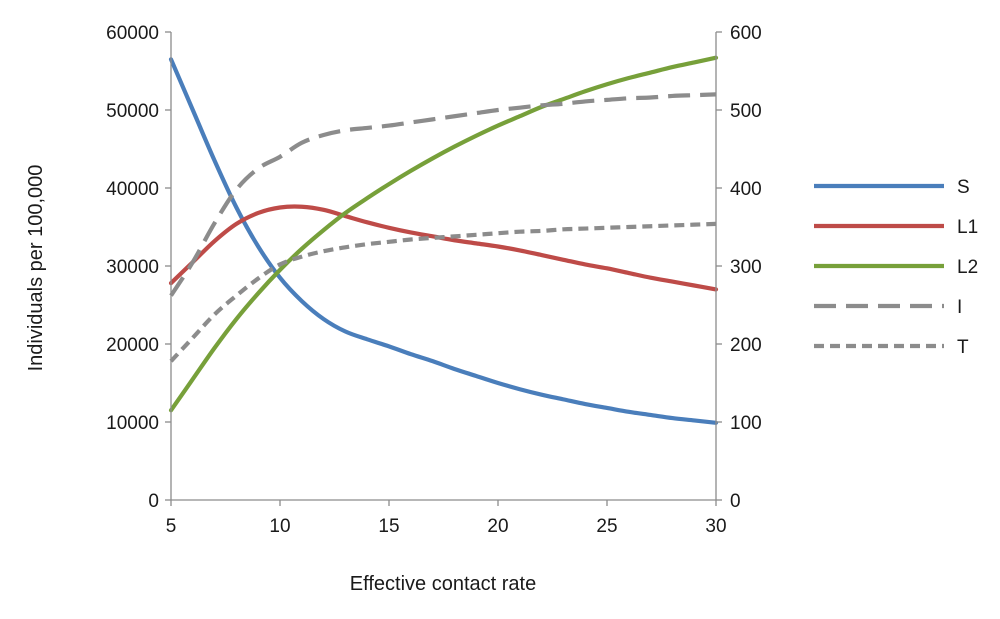 The image size is (1000, 619). Describe the element at coordinates (443, 584) in the screenshot. I see `x-axis-title: Effective contact rate` at that location.